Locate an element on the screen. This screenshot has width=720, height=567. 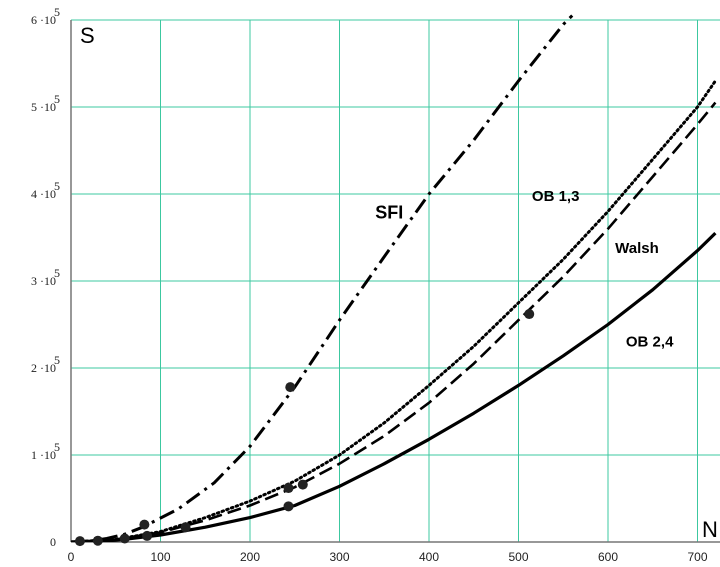
series-label-ob-1-3: OB 1,3 is located at coordinates (556, 196).